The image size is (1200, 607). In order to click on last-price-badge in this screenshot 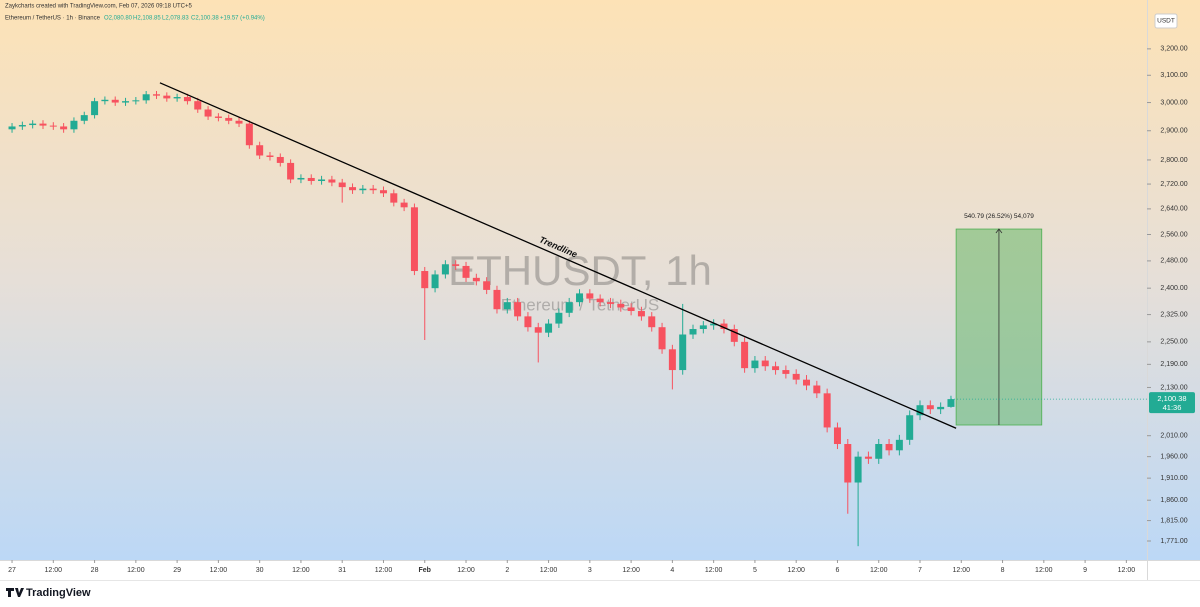, I will do `click(1172, 403)`.